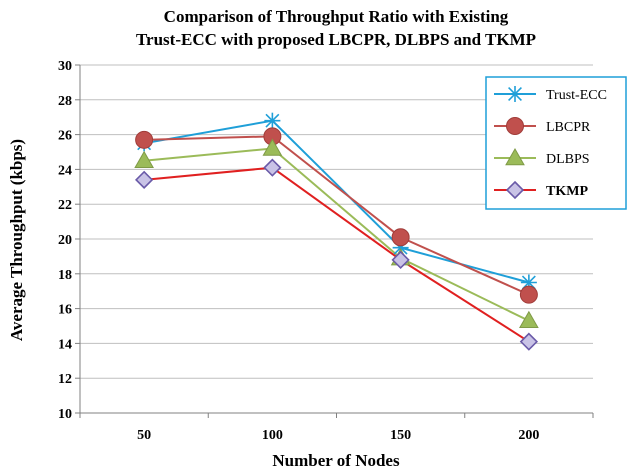 This screenshot has width=628, height=474. What do you see at coordinates (272, 435) in the screenshot?
I see `x-tick-label: 100` at bounding box center [272, 435].